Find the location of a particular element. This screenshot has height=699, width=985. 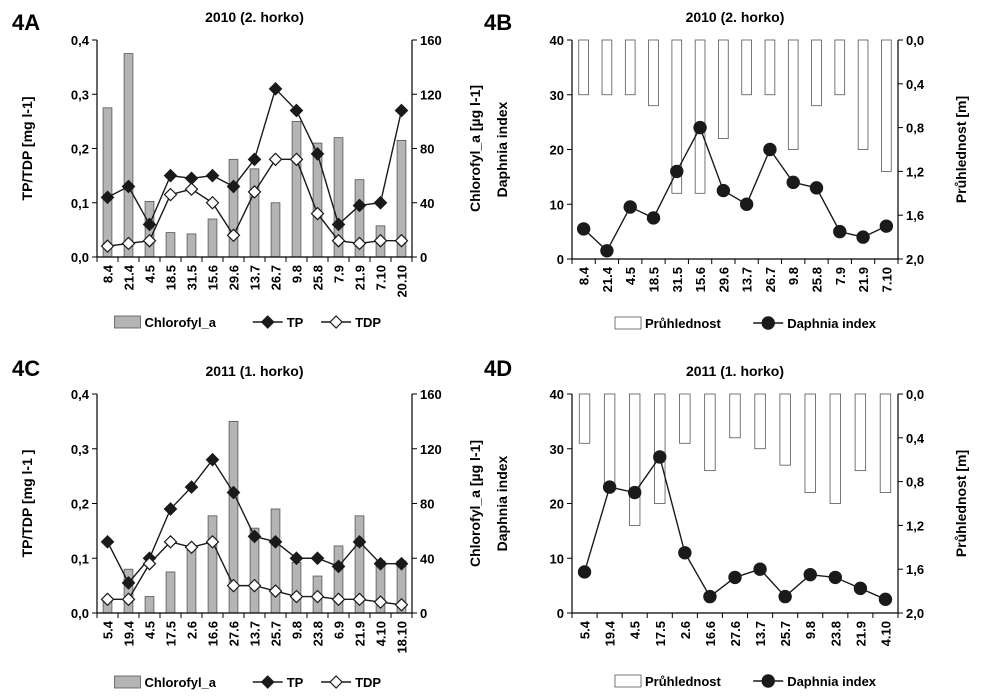

x-tick-label: 2.6 is located at coordinates (685, 630).